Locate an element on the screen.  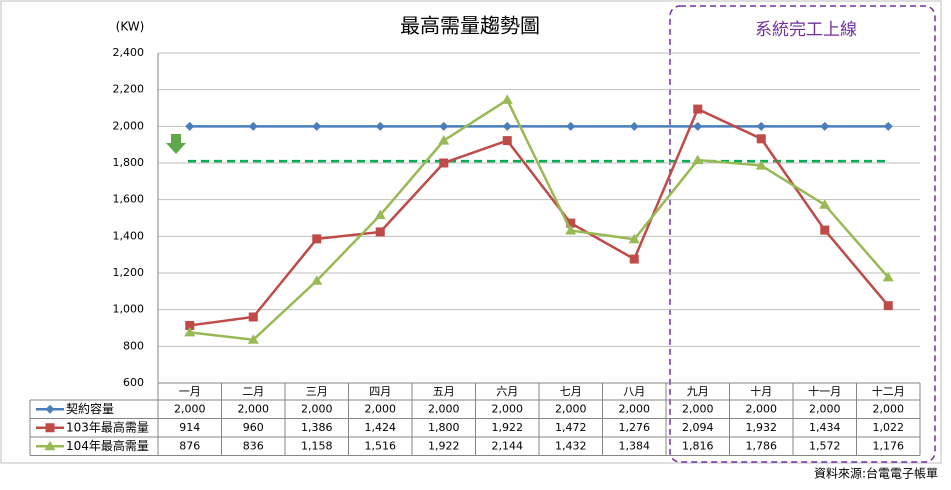
table-cell: 836 is located at coordinates (253, 445).